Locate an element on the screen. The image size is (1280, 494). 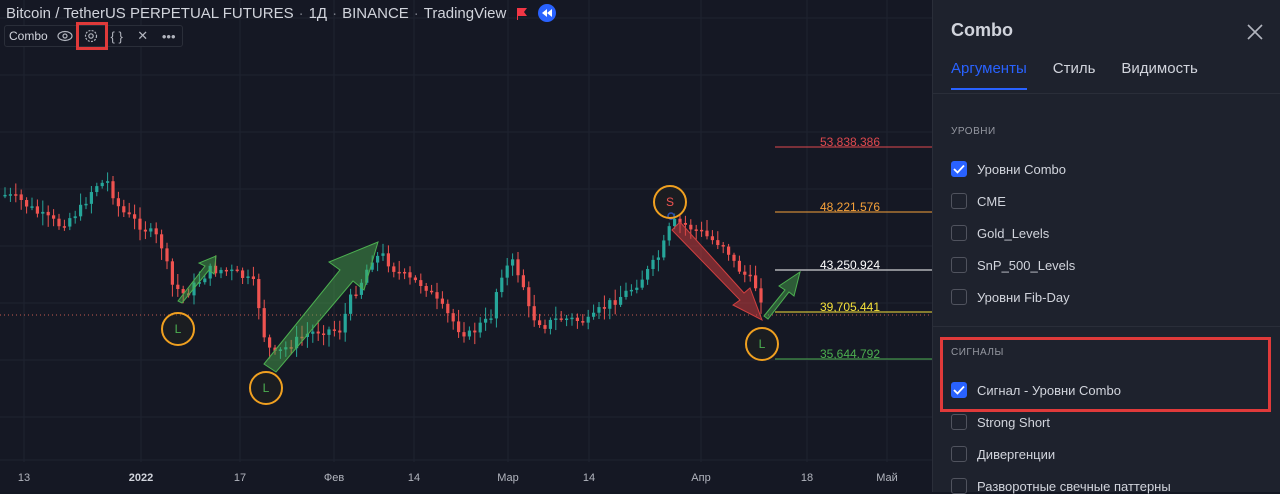
level-label: 43,250.924 is located at coordinates (850, 265).